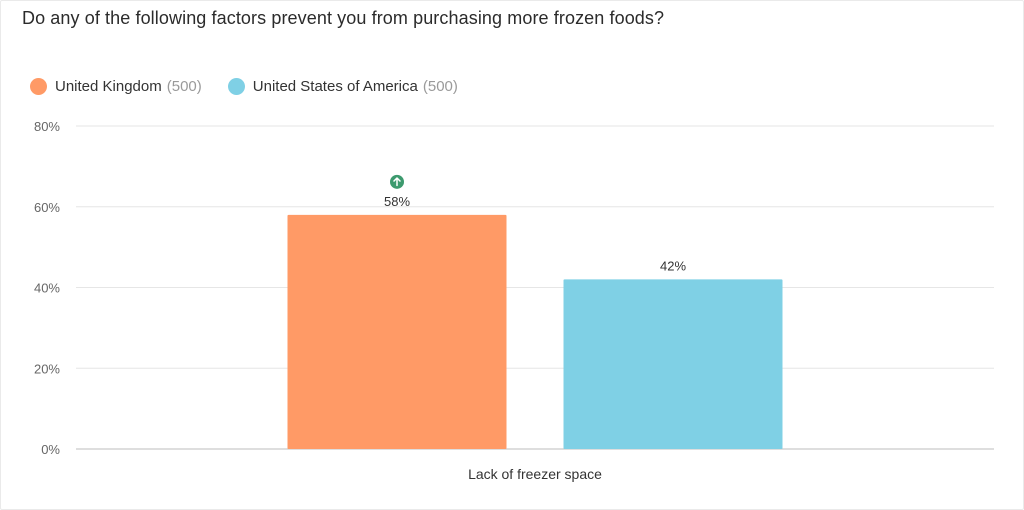 Image resolution: width=1024 pixels, height=510 pixels. What do you see at coordinates (38, 86) in the screenshot?
I see `legend-swatch-uk` at bounding box center [38, 86].